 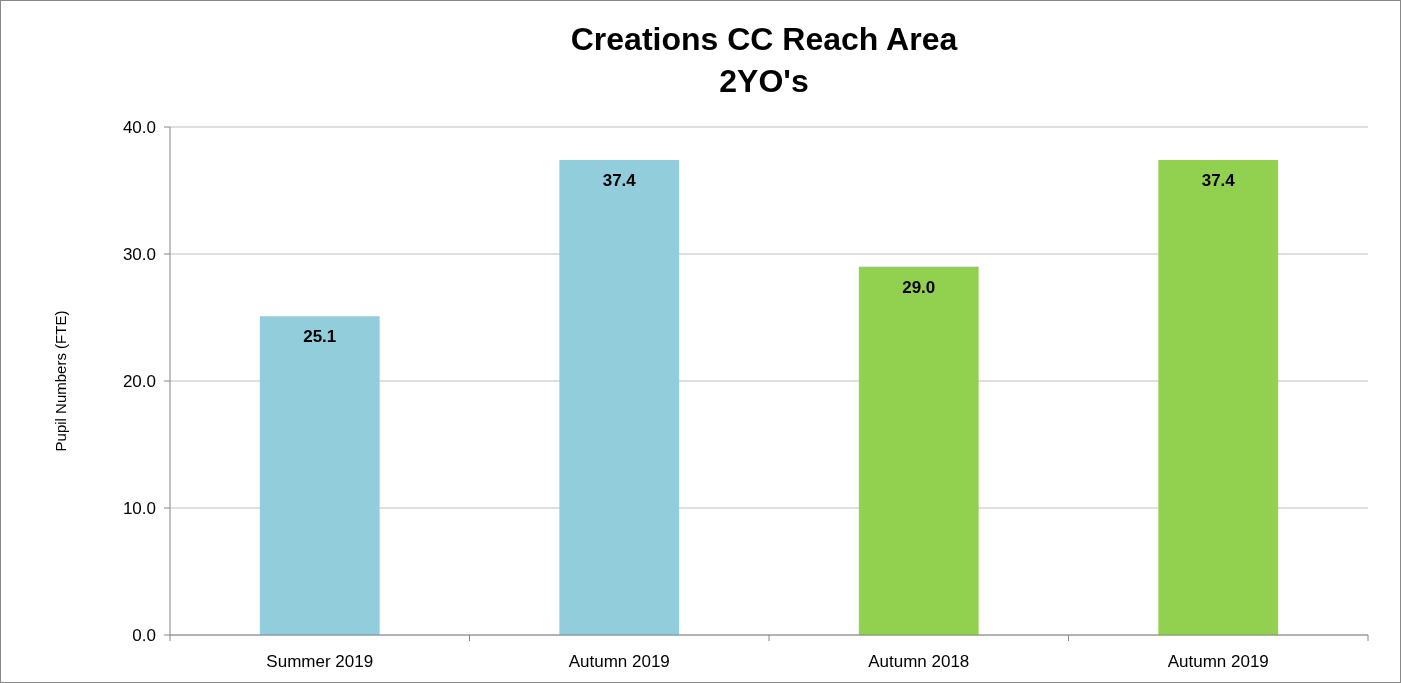 What do you see at coordinates (139, 127) in the screenshot?
I see `y-tick-label: 40.0` at bounding box center [139, 127].